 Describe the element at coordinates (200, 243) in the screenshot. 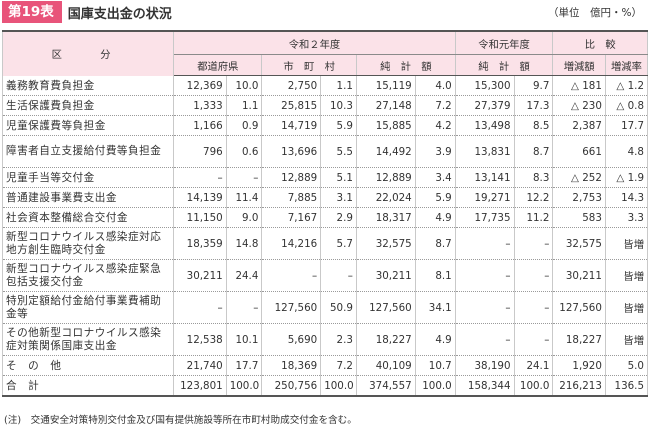

I see `cell-value: 18,359` at that location.